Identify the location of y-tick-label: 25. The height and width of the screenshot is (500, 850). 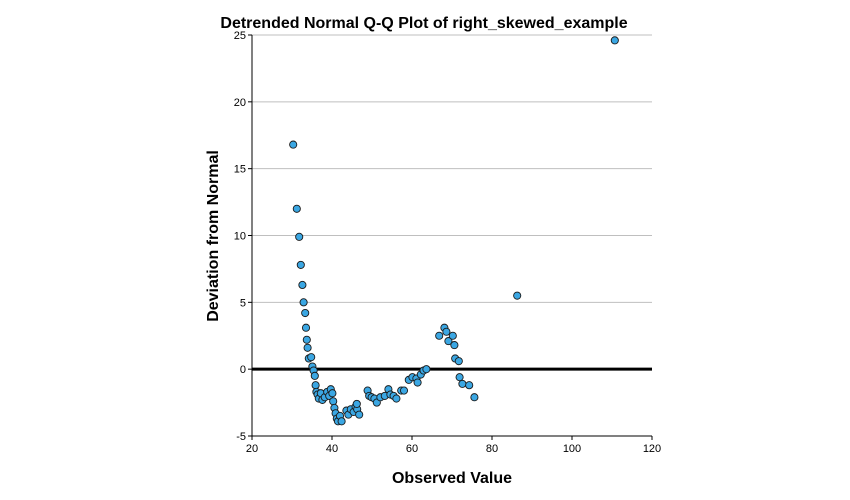
(240, 36).